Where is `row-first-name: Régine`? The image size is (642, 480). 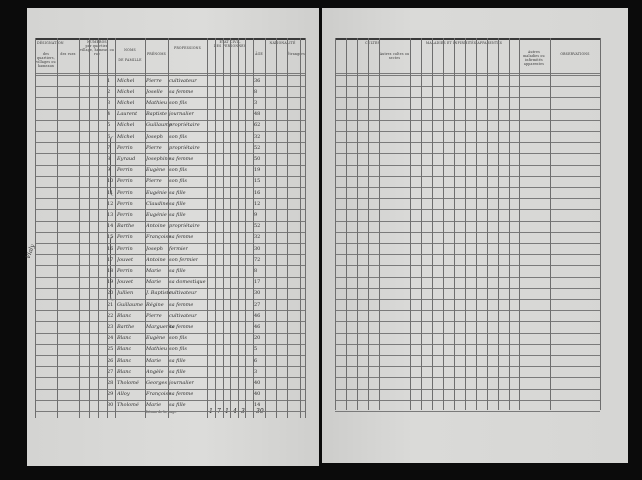 row-first-name: Régine is located at coordinates (155, 304).